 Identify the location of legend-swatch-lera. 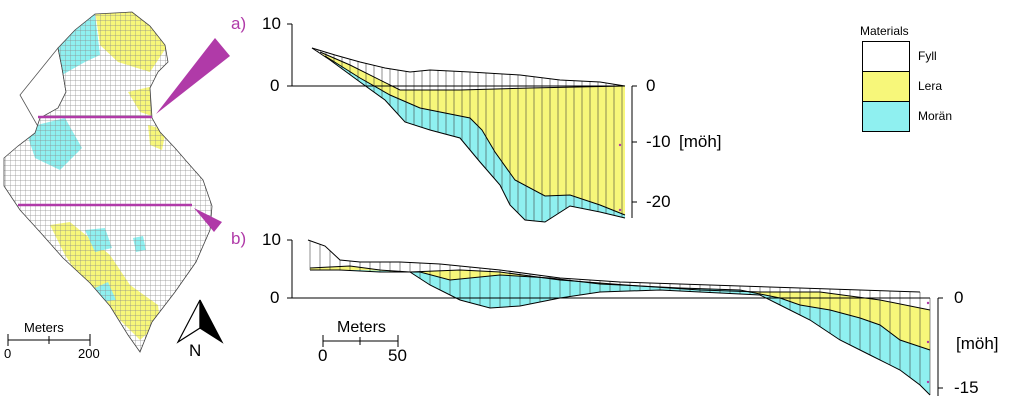
(886, 86).